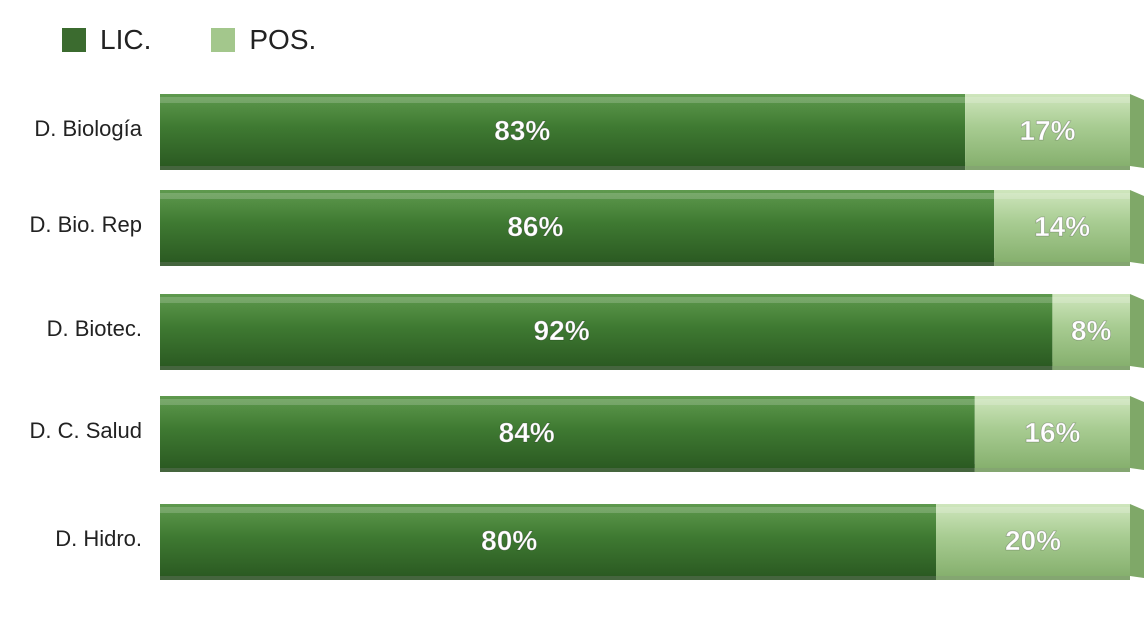  I want to click on legend-swatch-pos, so click(223, 40).